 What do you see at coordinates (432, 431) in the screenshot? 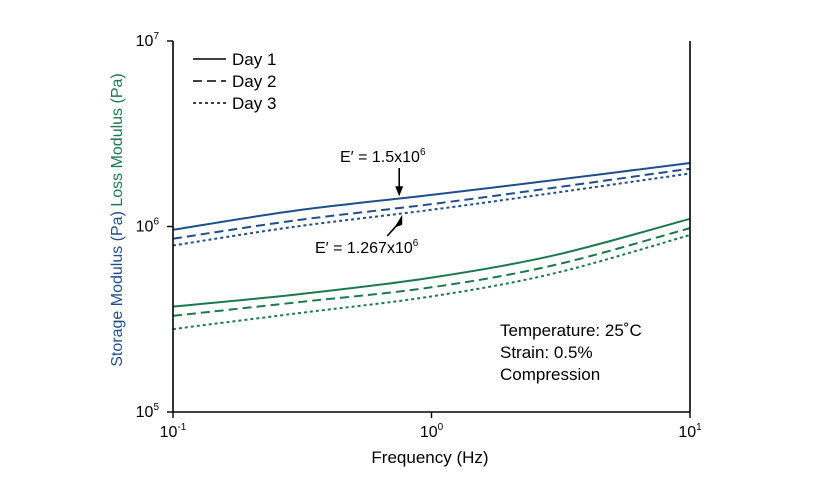
I see `x-tick-label: 10⁰` at bounding box center [432, 431].